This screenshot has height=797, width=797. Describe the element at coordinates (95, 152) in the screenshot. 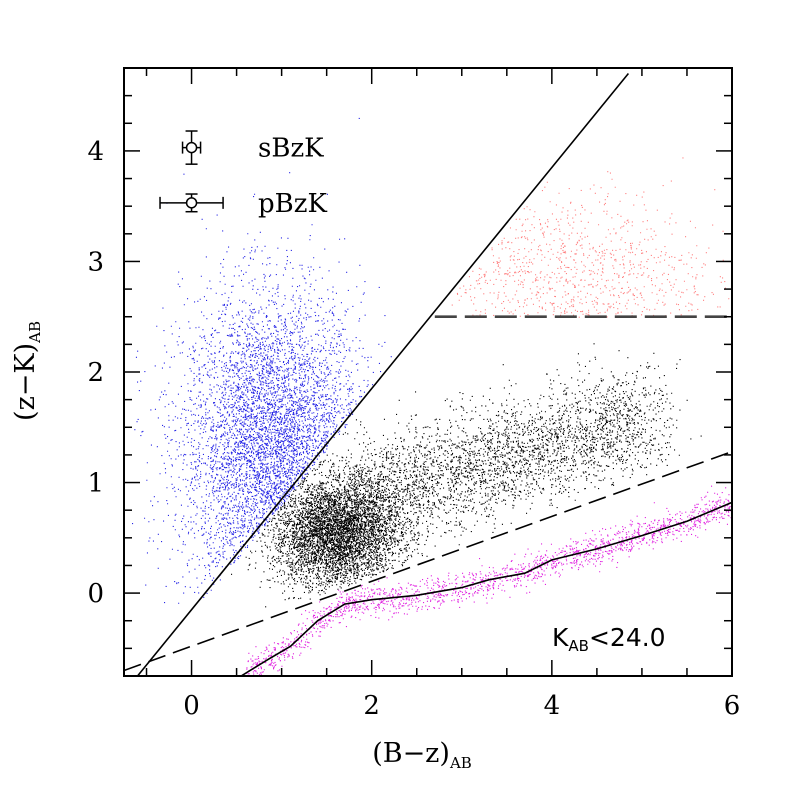

I see `y-tick-label: 4` at that location.